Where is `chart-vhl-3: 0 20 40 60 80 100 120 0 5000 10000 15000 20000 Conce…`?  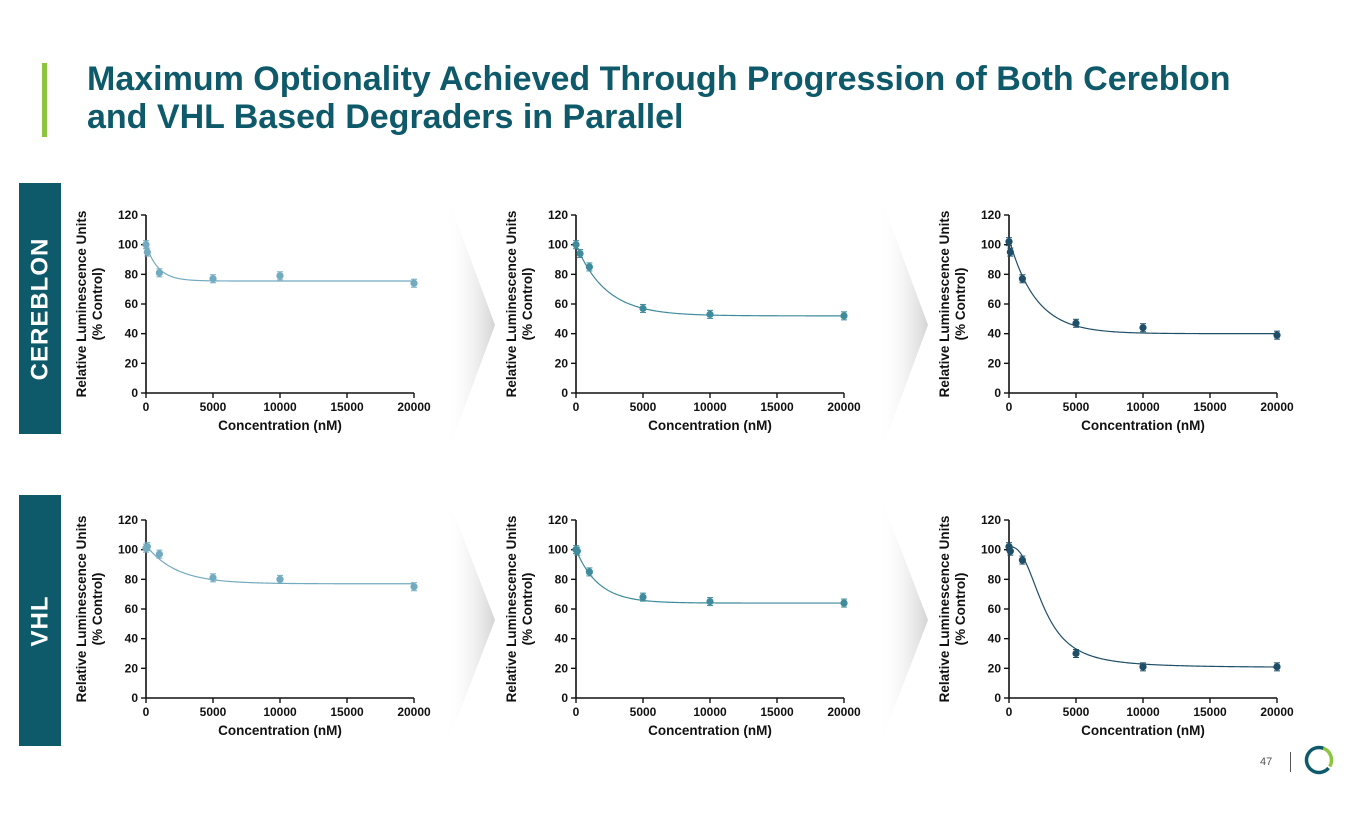
chart-vhl-3: 0 20 40 60 80 100 120 0 5000 10000 15000 20000 Conce… is located at coordinates (1118, 635).